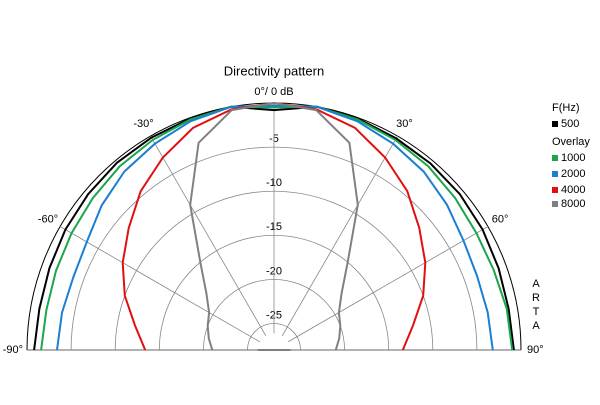 The image size is (600, 405). Describe the element at coordinates (48, 219) in the screenshot. I see `theta-tick-label: -60°` at that location.